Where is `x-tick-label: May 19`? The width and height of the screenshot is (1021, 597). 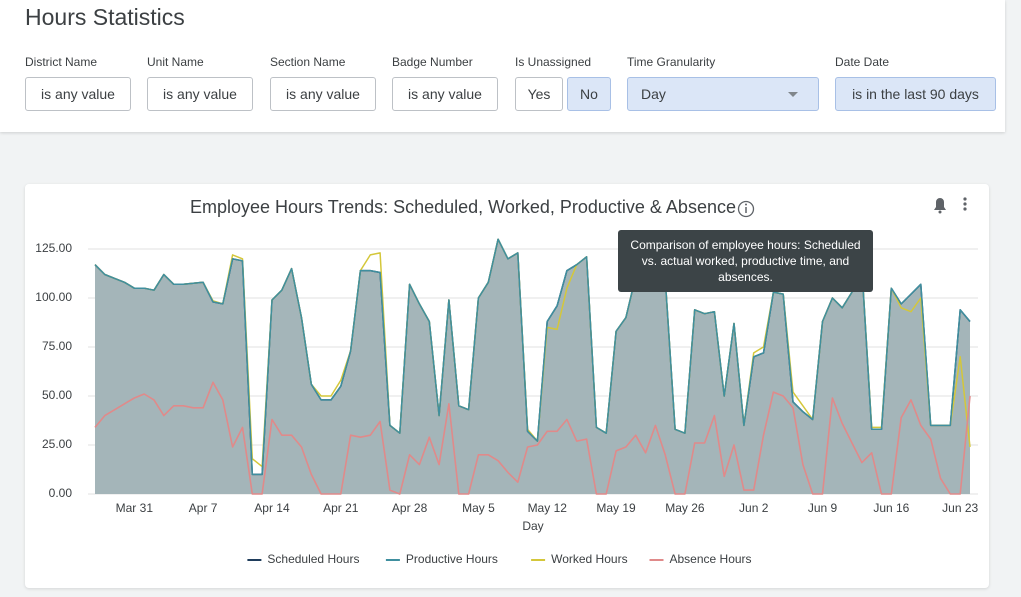 x-tick-label: May 19 is located at coordinates (616, 508).